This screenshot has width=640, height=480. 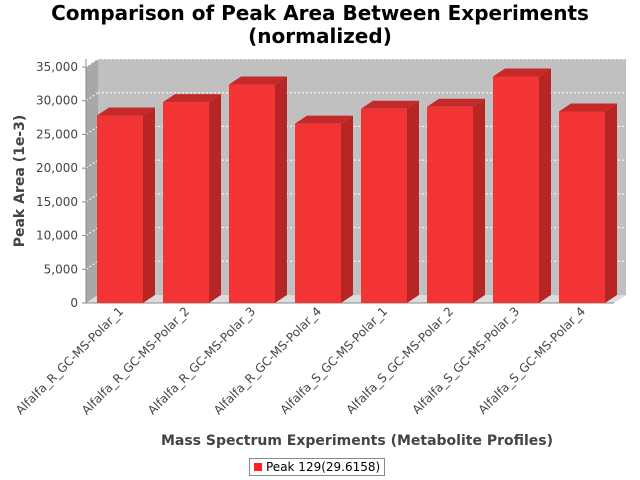 What do you see at coordinates (531, 360) in the screenshot?
I see `x-category-label-7: Alfalfa_S_GC-MS-Polar_4` at bounding box center [531, 360].